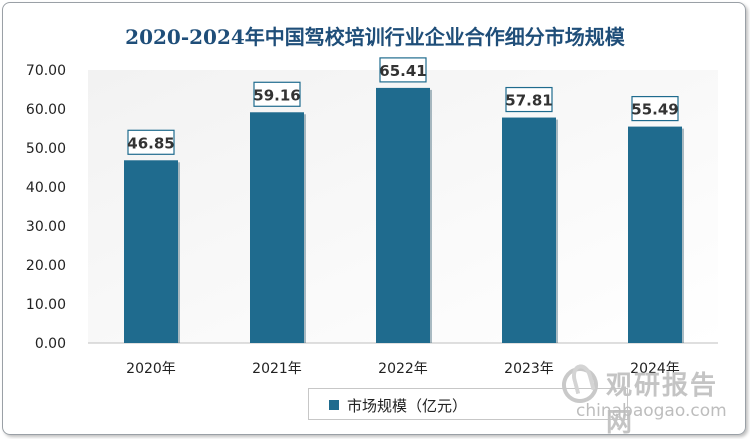  What do you see at coordinates (46, 188) in the screenshot?
I see `y-tick-label: 40.00` at bounding box center [46, 188].